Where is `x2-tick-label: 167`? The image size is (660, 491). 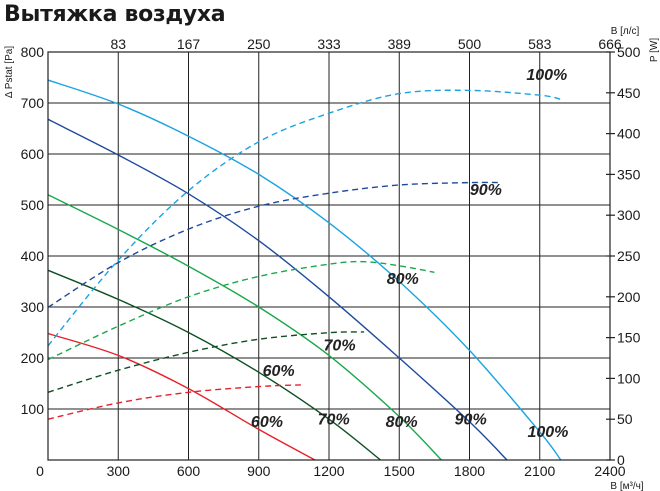
x2-tick-label: 167 is located at coordinates (189, 44).